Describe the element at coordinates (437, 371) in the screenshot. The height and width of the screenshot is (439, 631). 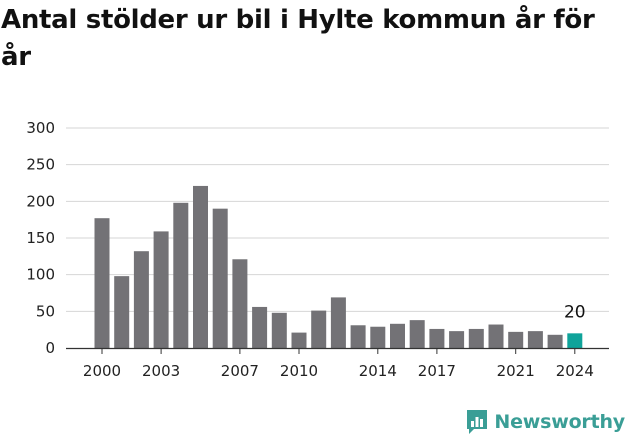
I see `x-tick-label: 2017` at that location.